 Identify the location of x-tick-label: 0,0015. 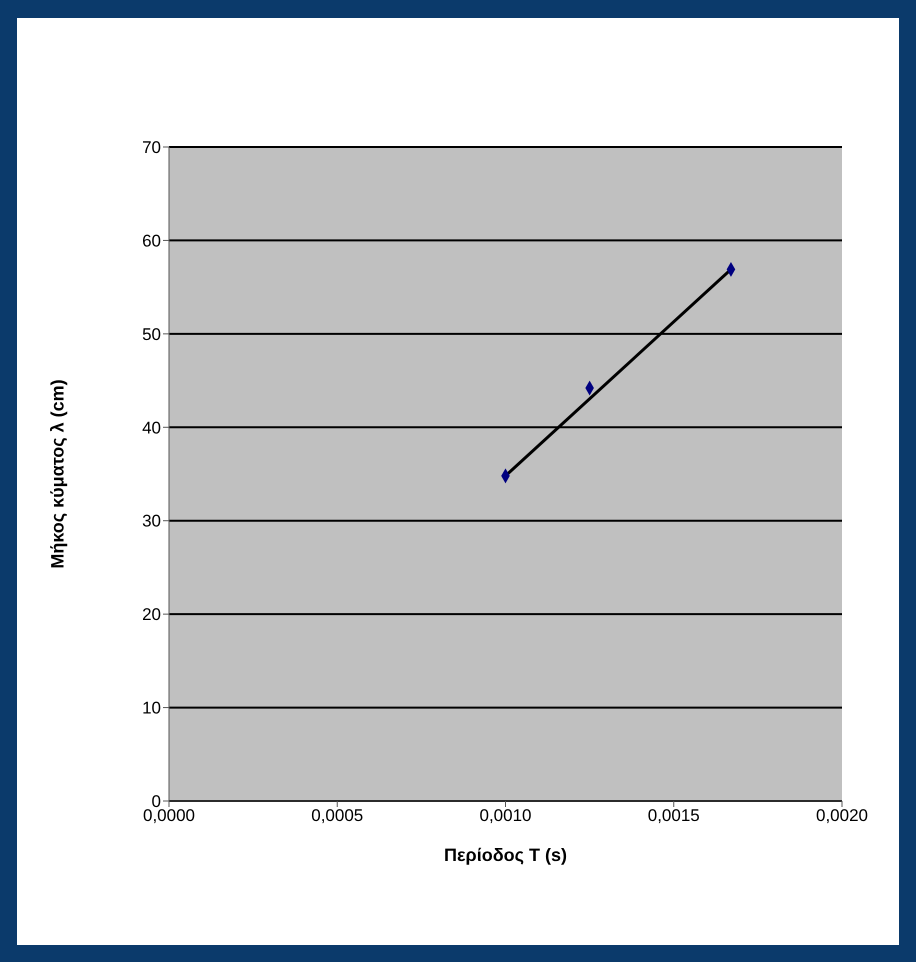
(674, 816).